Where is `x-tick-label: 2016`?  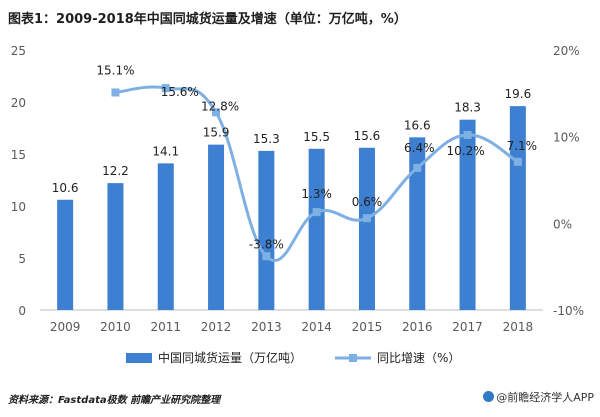 x-tick-label: 2016 is located at coordinates (417, 327).